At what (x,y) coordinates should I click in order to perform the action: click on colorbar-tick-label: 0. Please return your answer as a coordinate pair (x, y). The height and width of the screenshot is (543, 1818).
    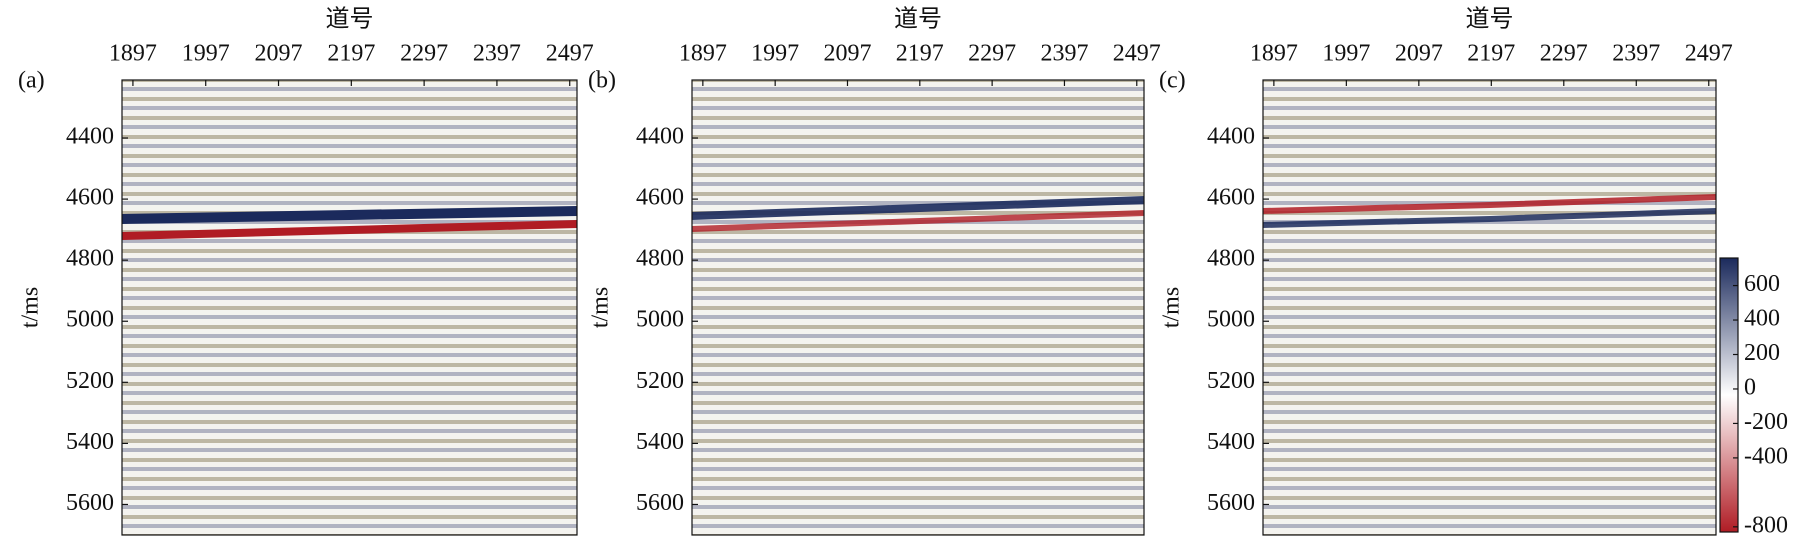
    Looking at the image, I should click on (1750, 387).